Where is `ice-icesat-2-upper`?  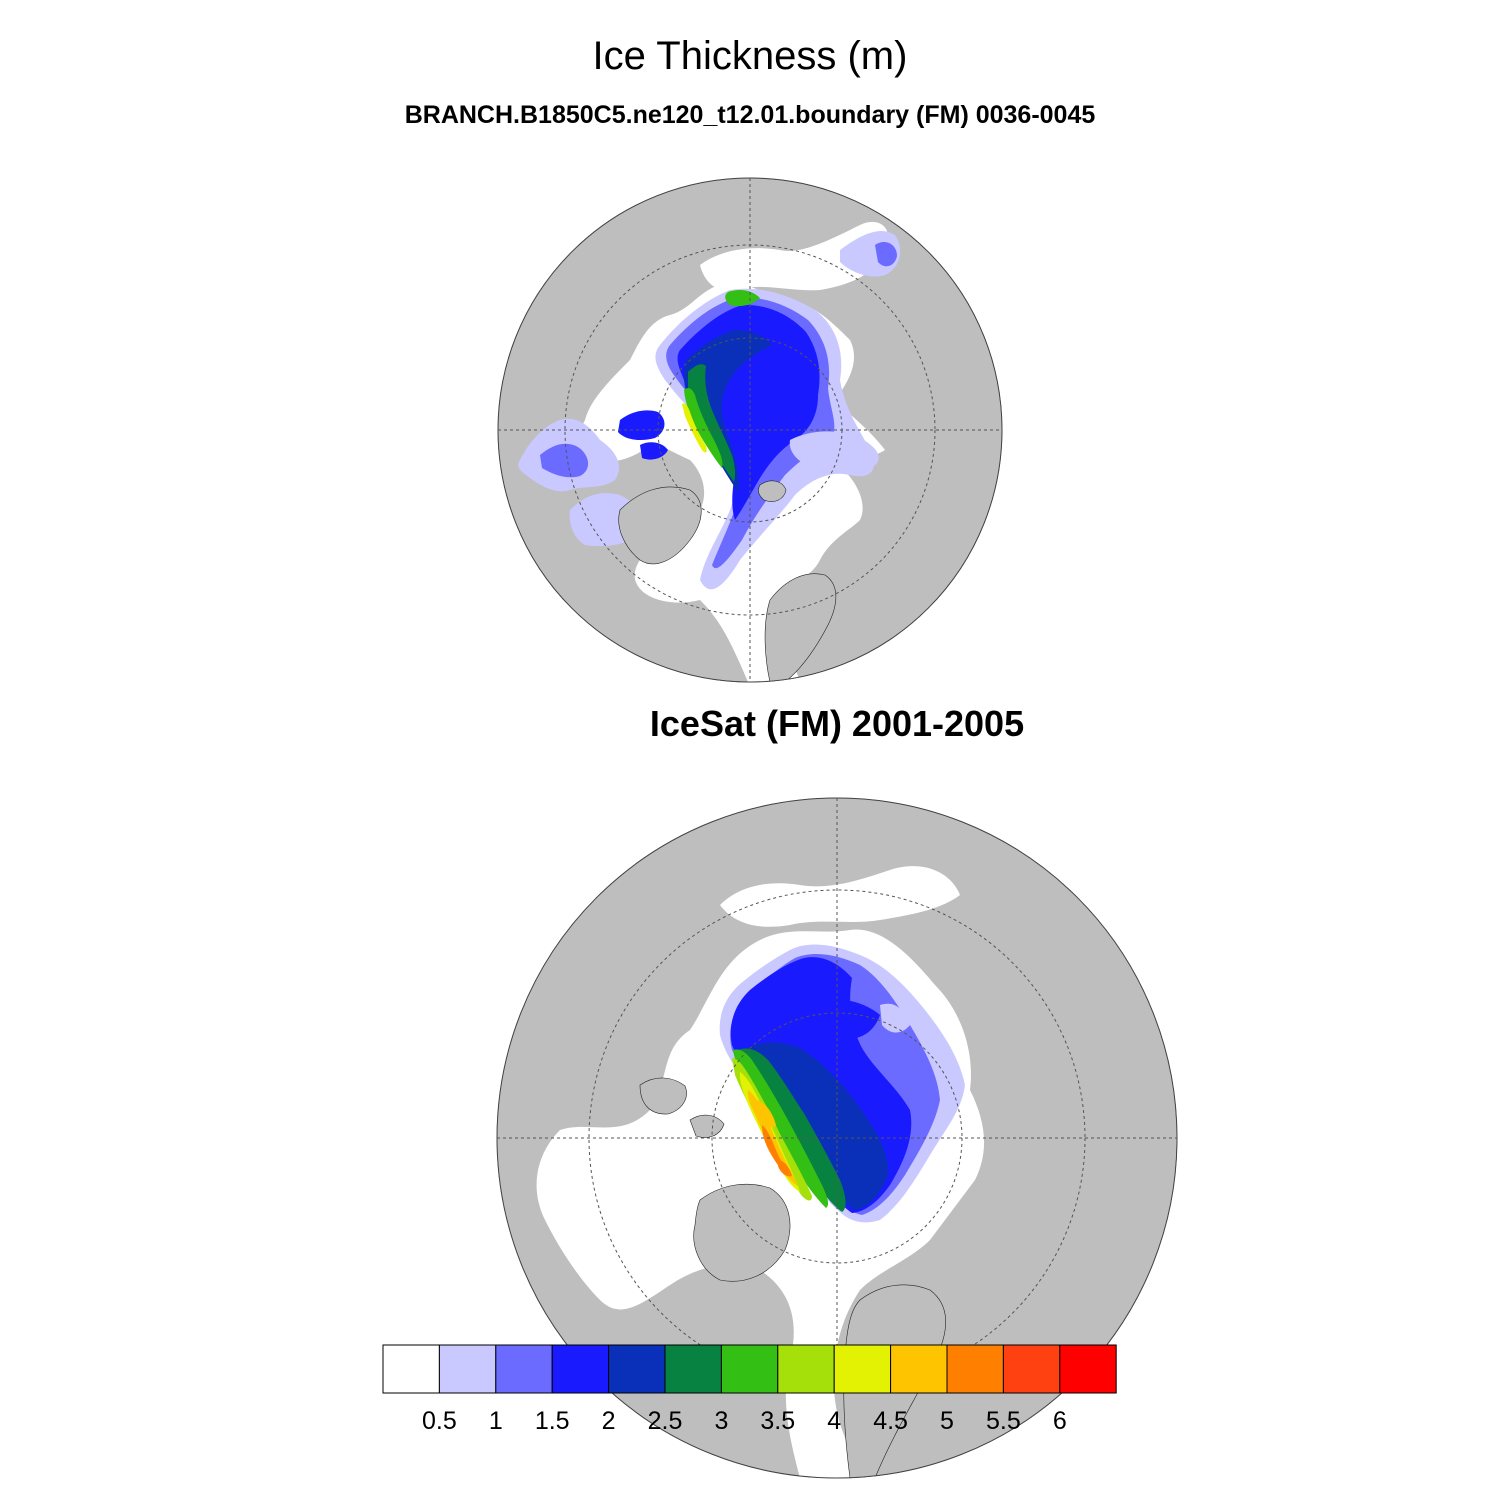
ice-icesat-2-upper is located at coordinates (854, 1019).